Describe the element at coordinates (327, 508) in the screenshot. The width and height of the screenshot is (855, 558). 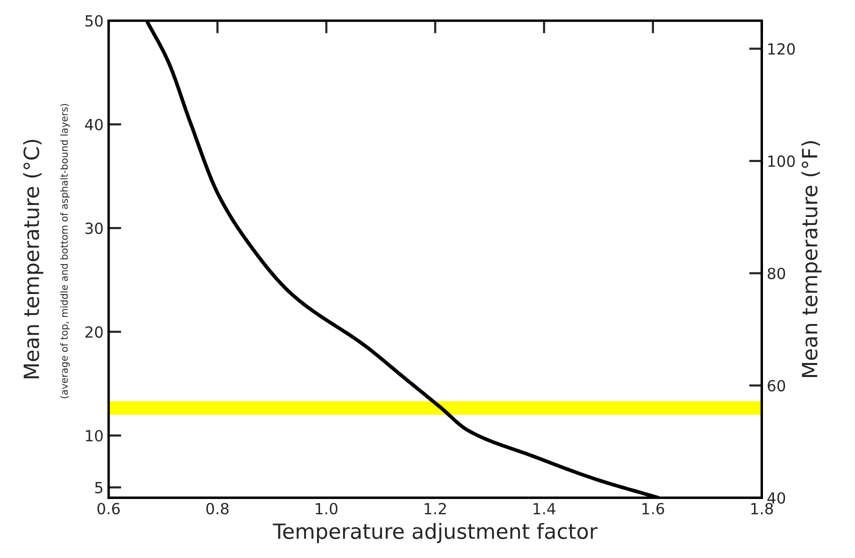
I see `x-tick-label: 1.0` at that location.